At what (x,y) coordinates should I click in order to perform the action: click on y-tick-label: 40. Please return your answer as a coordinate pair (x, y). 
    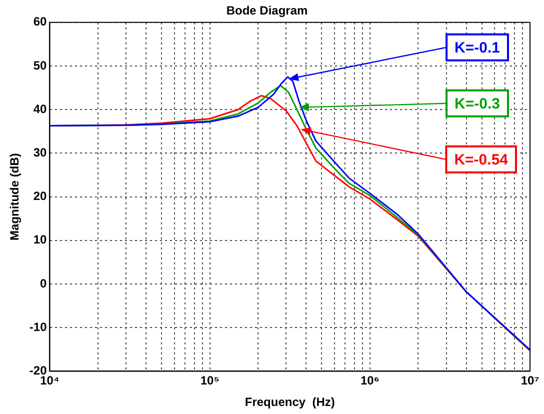
    Looking at the image, I should click on (40, 109).